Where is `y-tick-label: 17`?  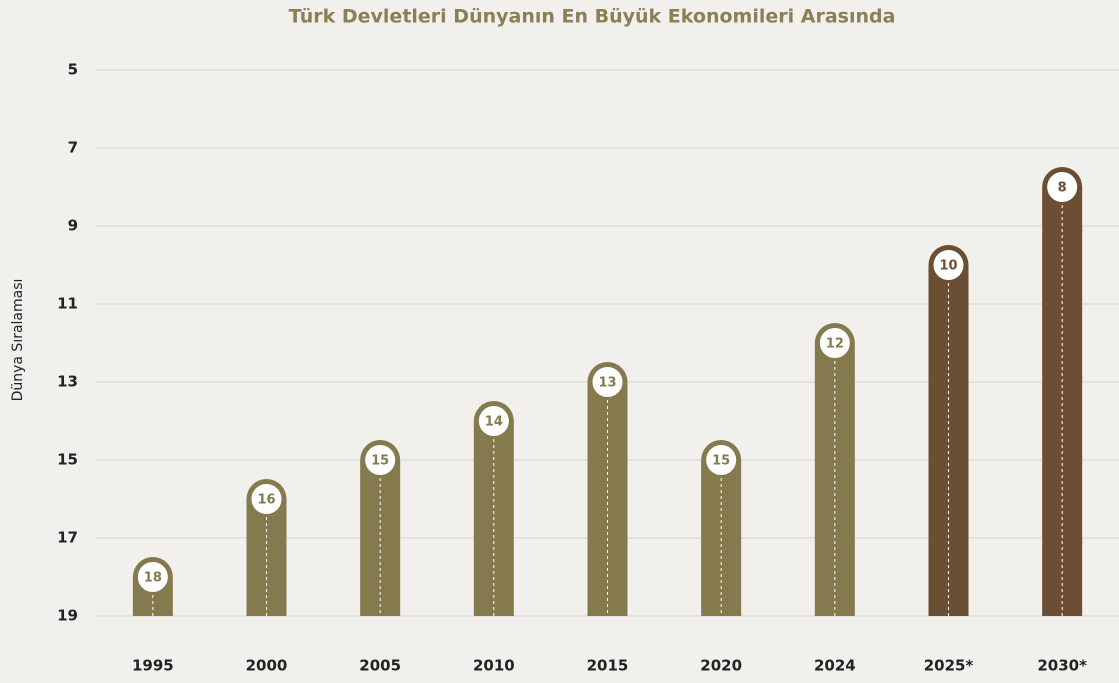 y-tick-label: 17 is located at coordinates (67, 538).